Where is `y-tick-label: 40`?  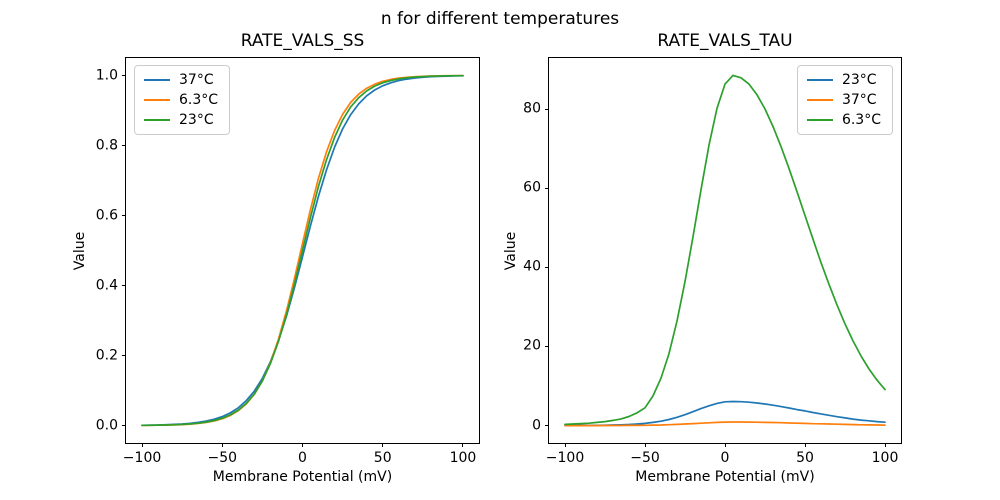 y-tick-label: 40 is located at coordinates (532, 266).